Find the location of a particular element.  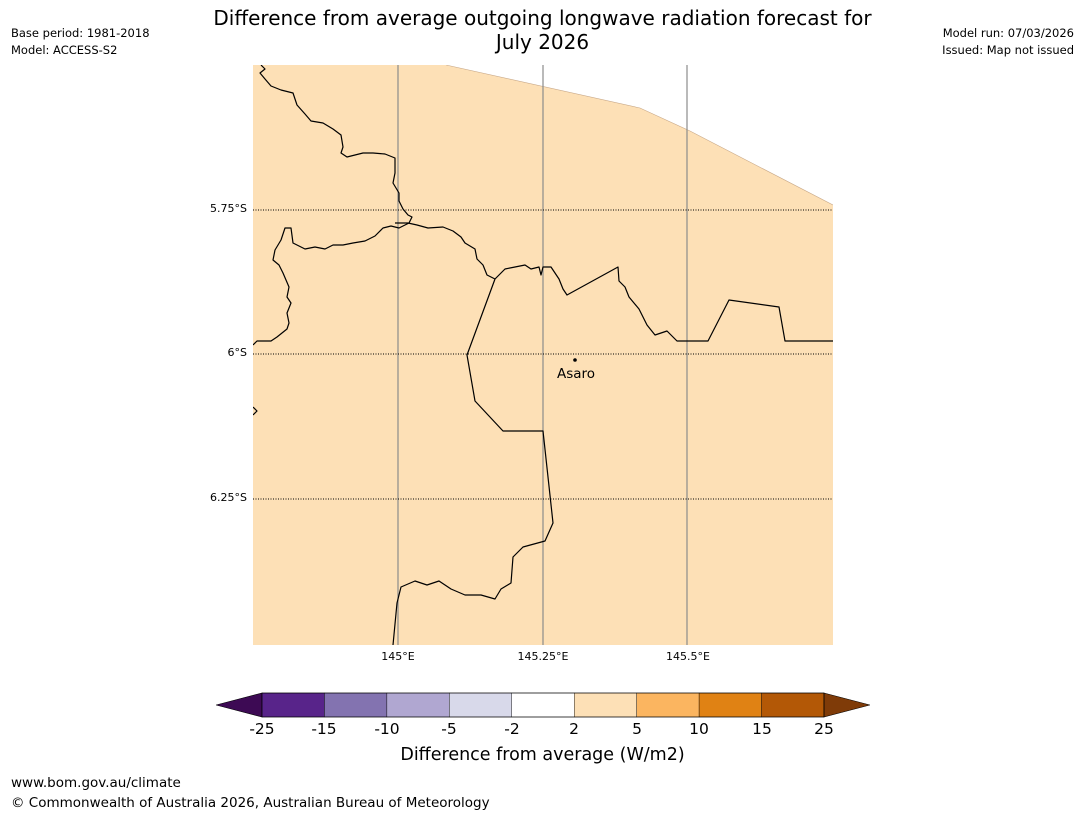

title-line-2: July 2026 is located at coordinates (542, 42).